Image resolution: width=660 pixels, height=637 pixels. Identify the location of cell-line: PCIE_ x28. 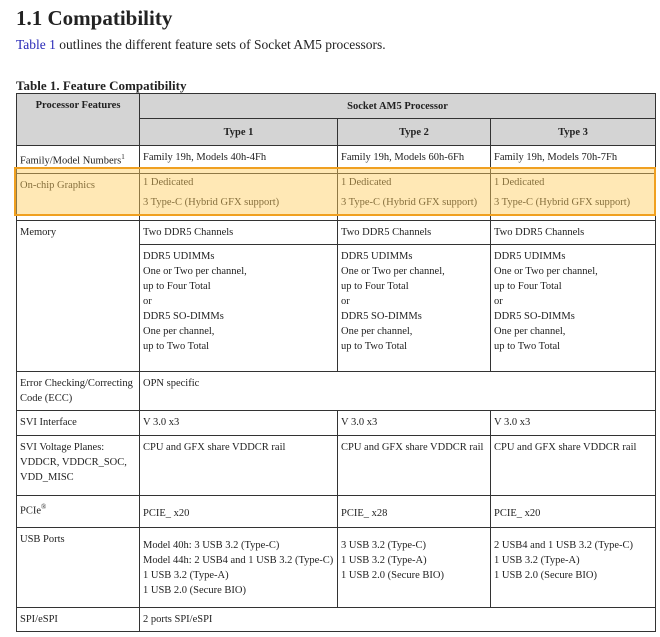
(364, 513).